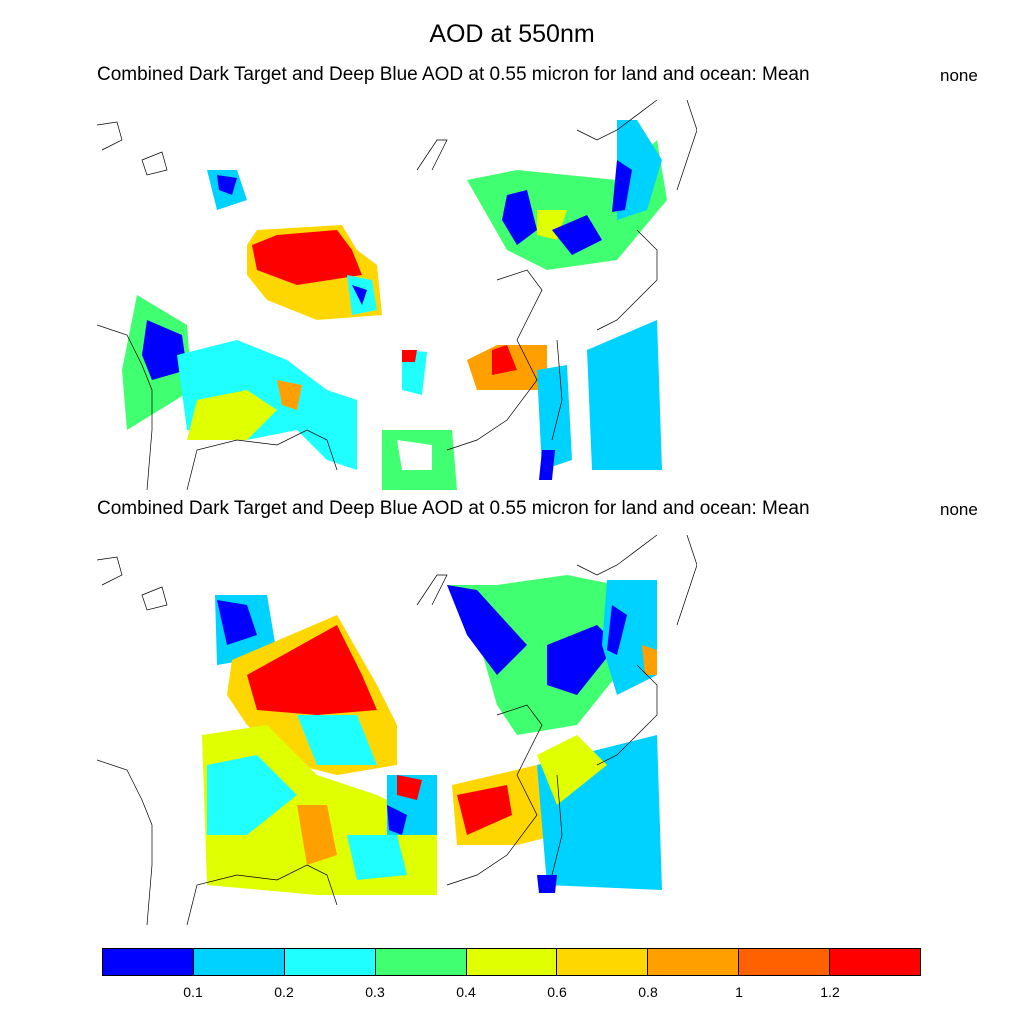 This screenshot has height=1024, width=1024. Describe the element at coordinates (959, 75) in the screenshot. I see `panel-1-right-label: none` at that location.